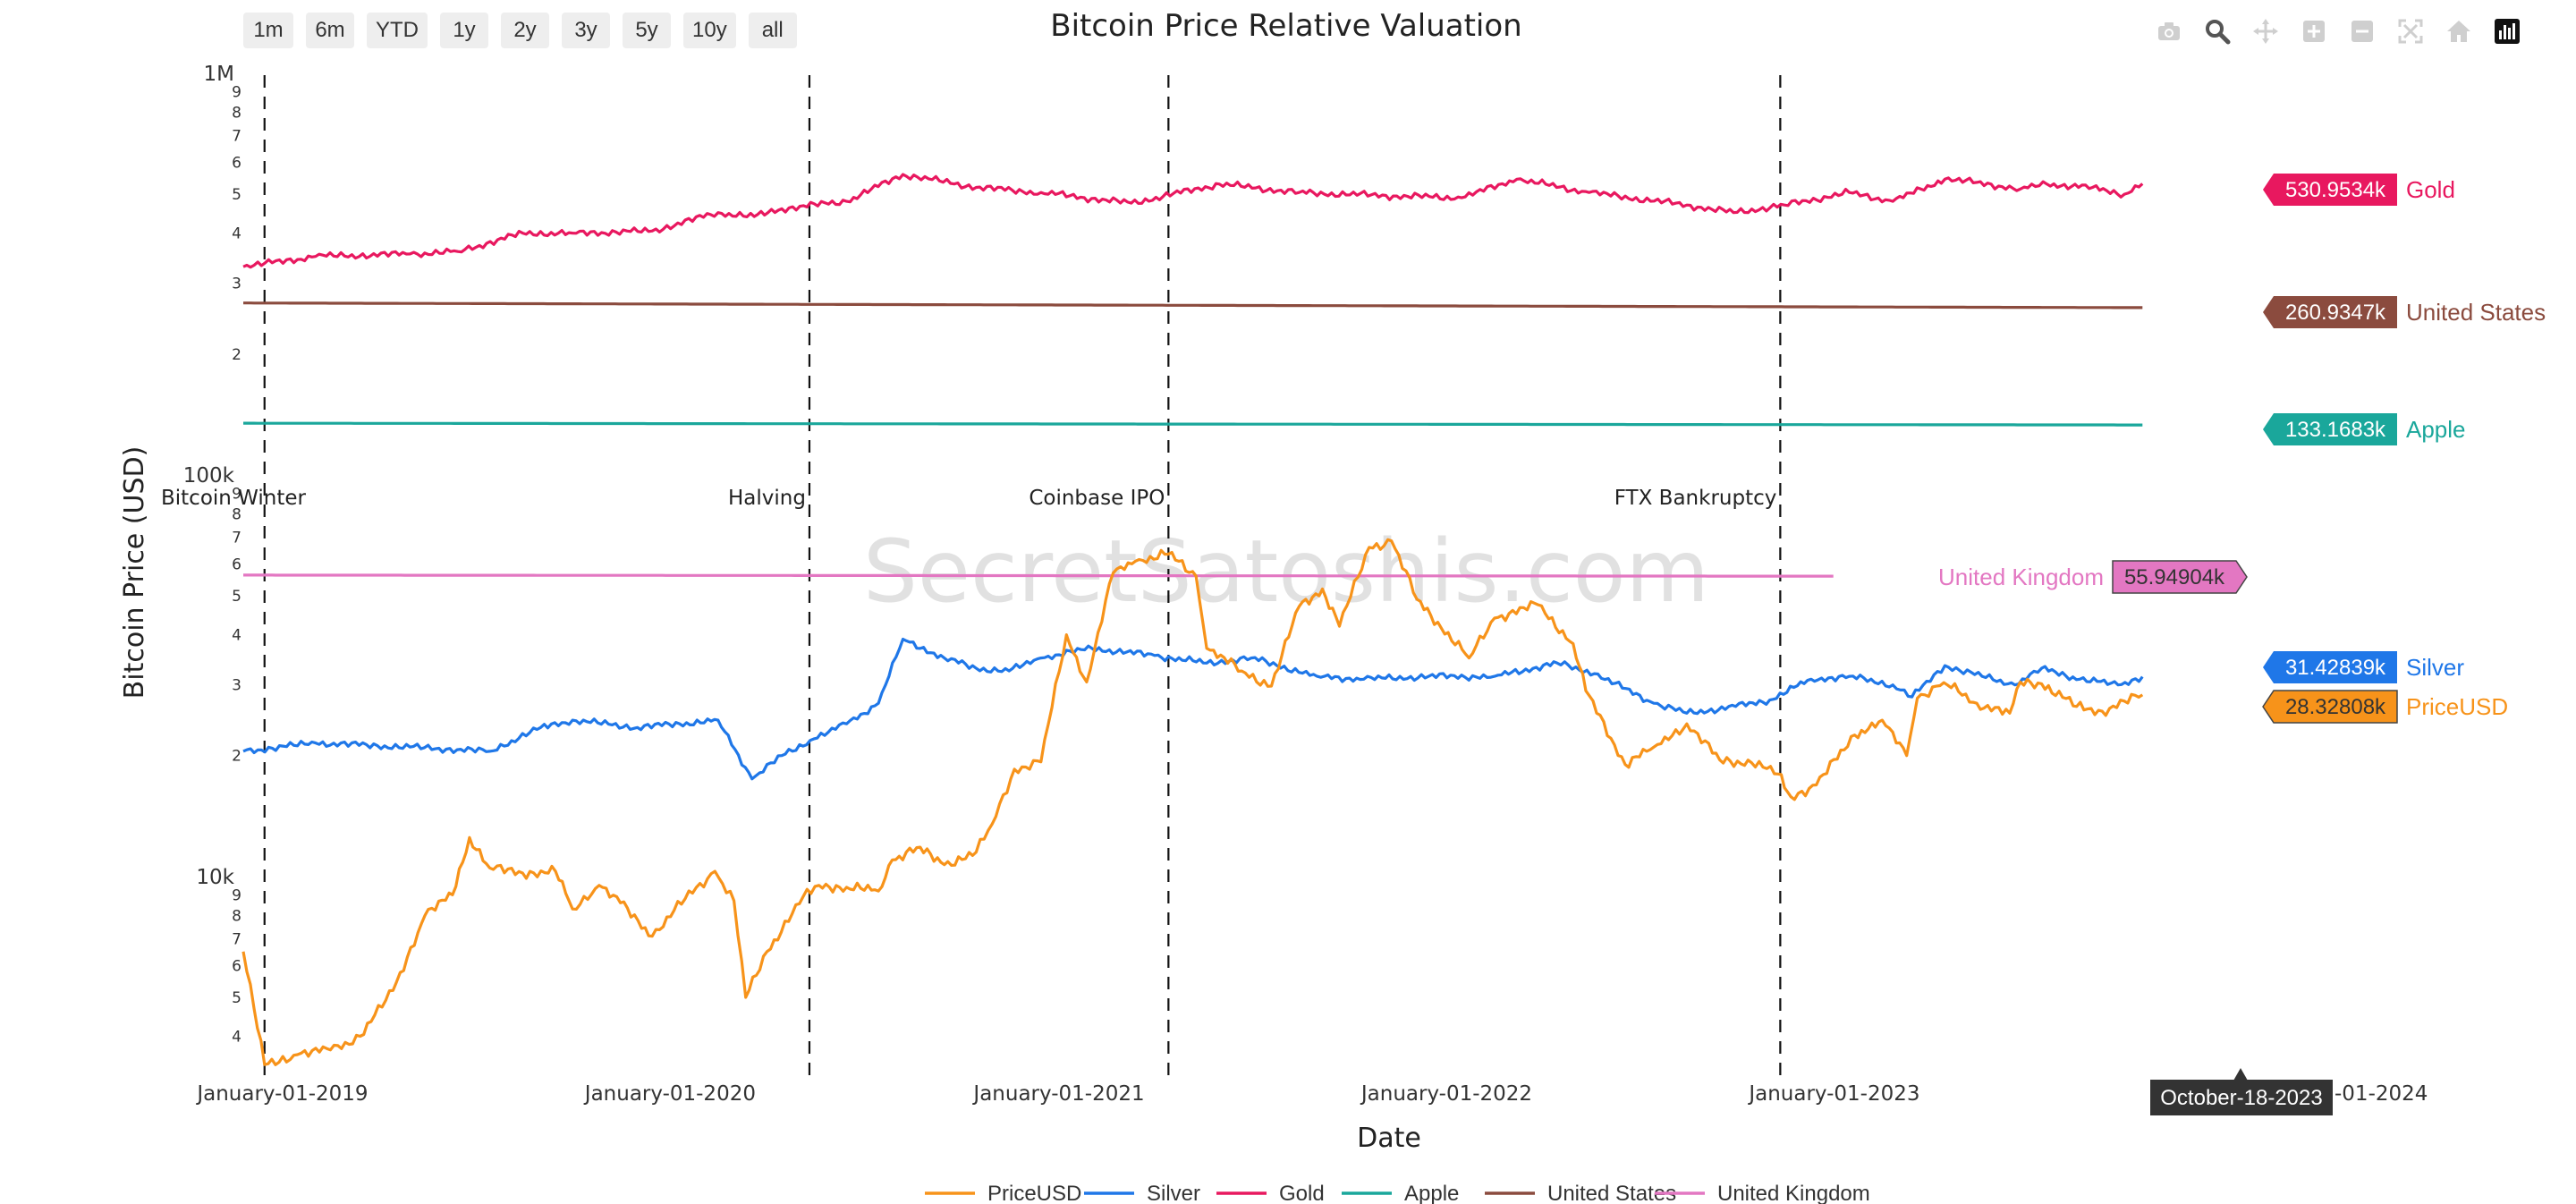 The height and width of the screenshot is (1204, 2576). What do you see at coordinates (1285, 26) in the screenshot?
I see `chart-title: Bitcoin Price Relative Valuation` at bounding box center [1285, 26].